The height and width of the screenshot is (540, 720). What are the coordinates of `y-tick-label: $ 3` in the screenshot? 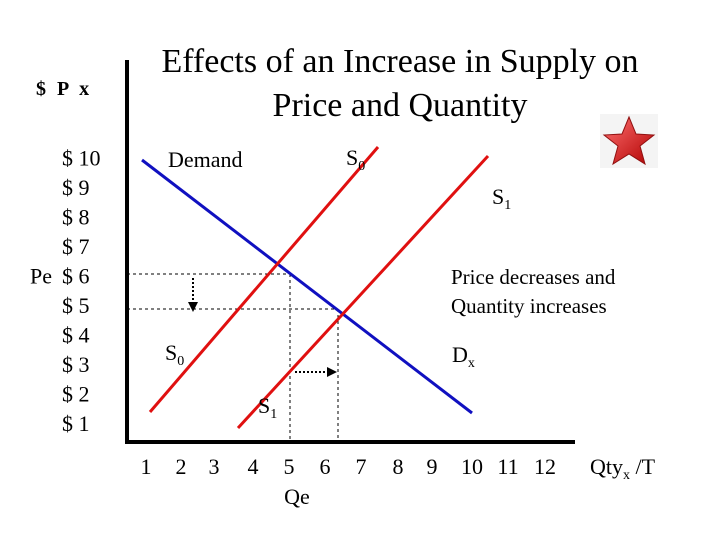 It's located at (76, 364).